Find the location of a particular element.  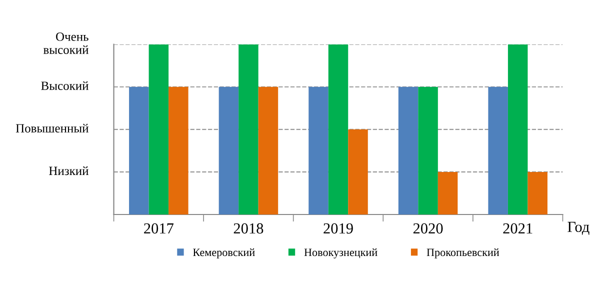

x-tick-label: 2021 is located at coordinates (517, 228).